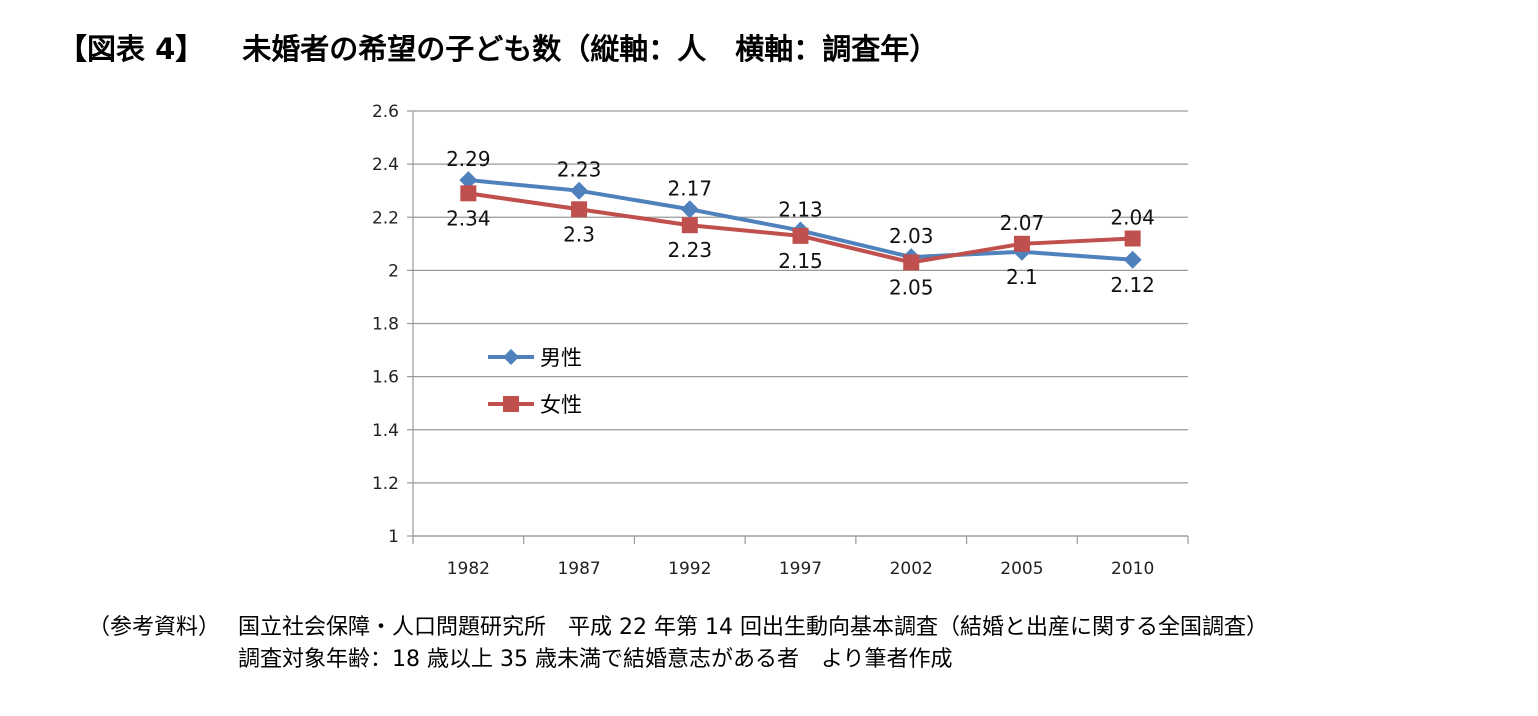 The image size is (1538, 716). Describe the element at coordinates (511, 357) in the screenshot. I see `legend-marker-diamond` at that location.